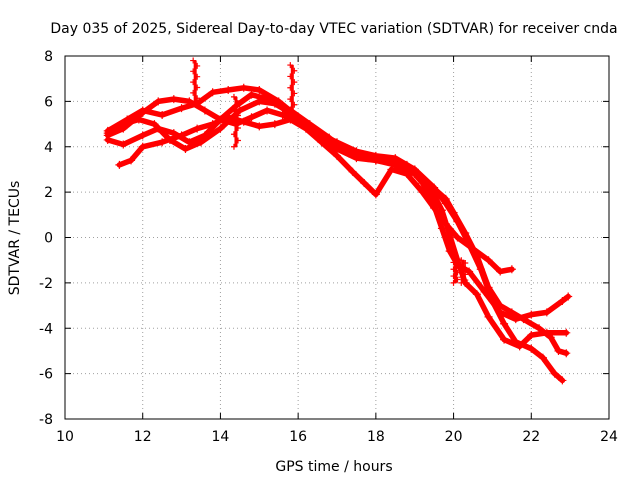 The width and height of the screenshot is (640, 480). I want to click on x-axis-label: GPS time / hours, so click(333, 467).